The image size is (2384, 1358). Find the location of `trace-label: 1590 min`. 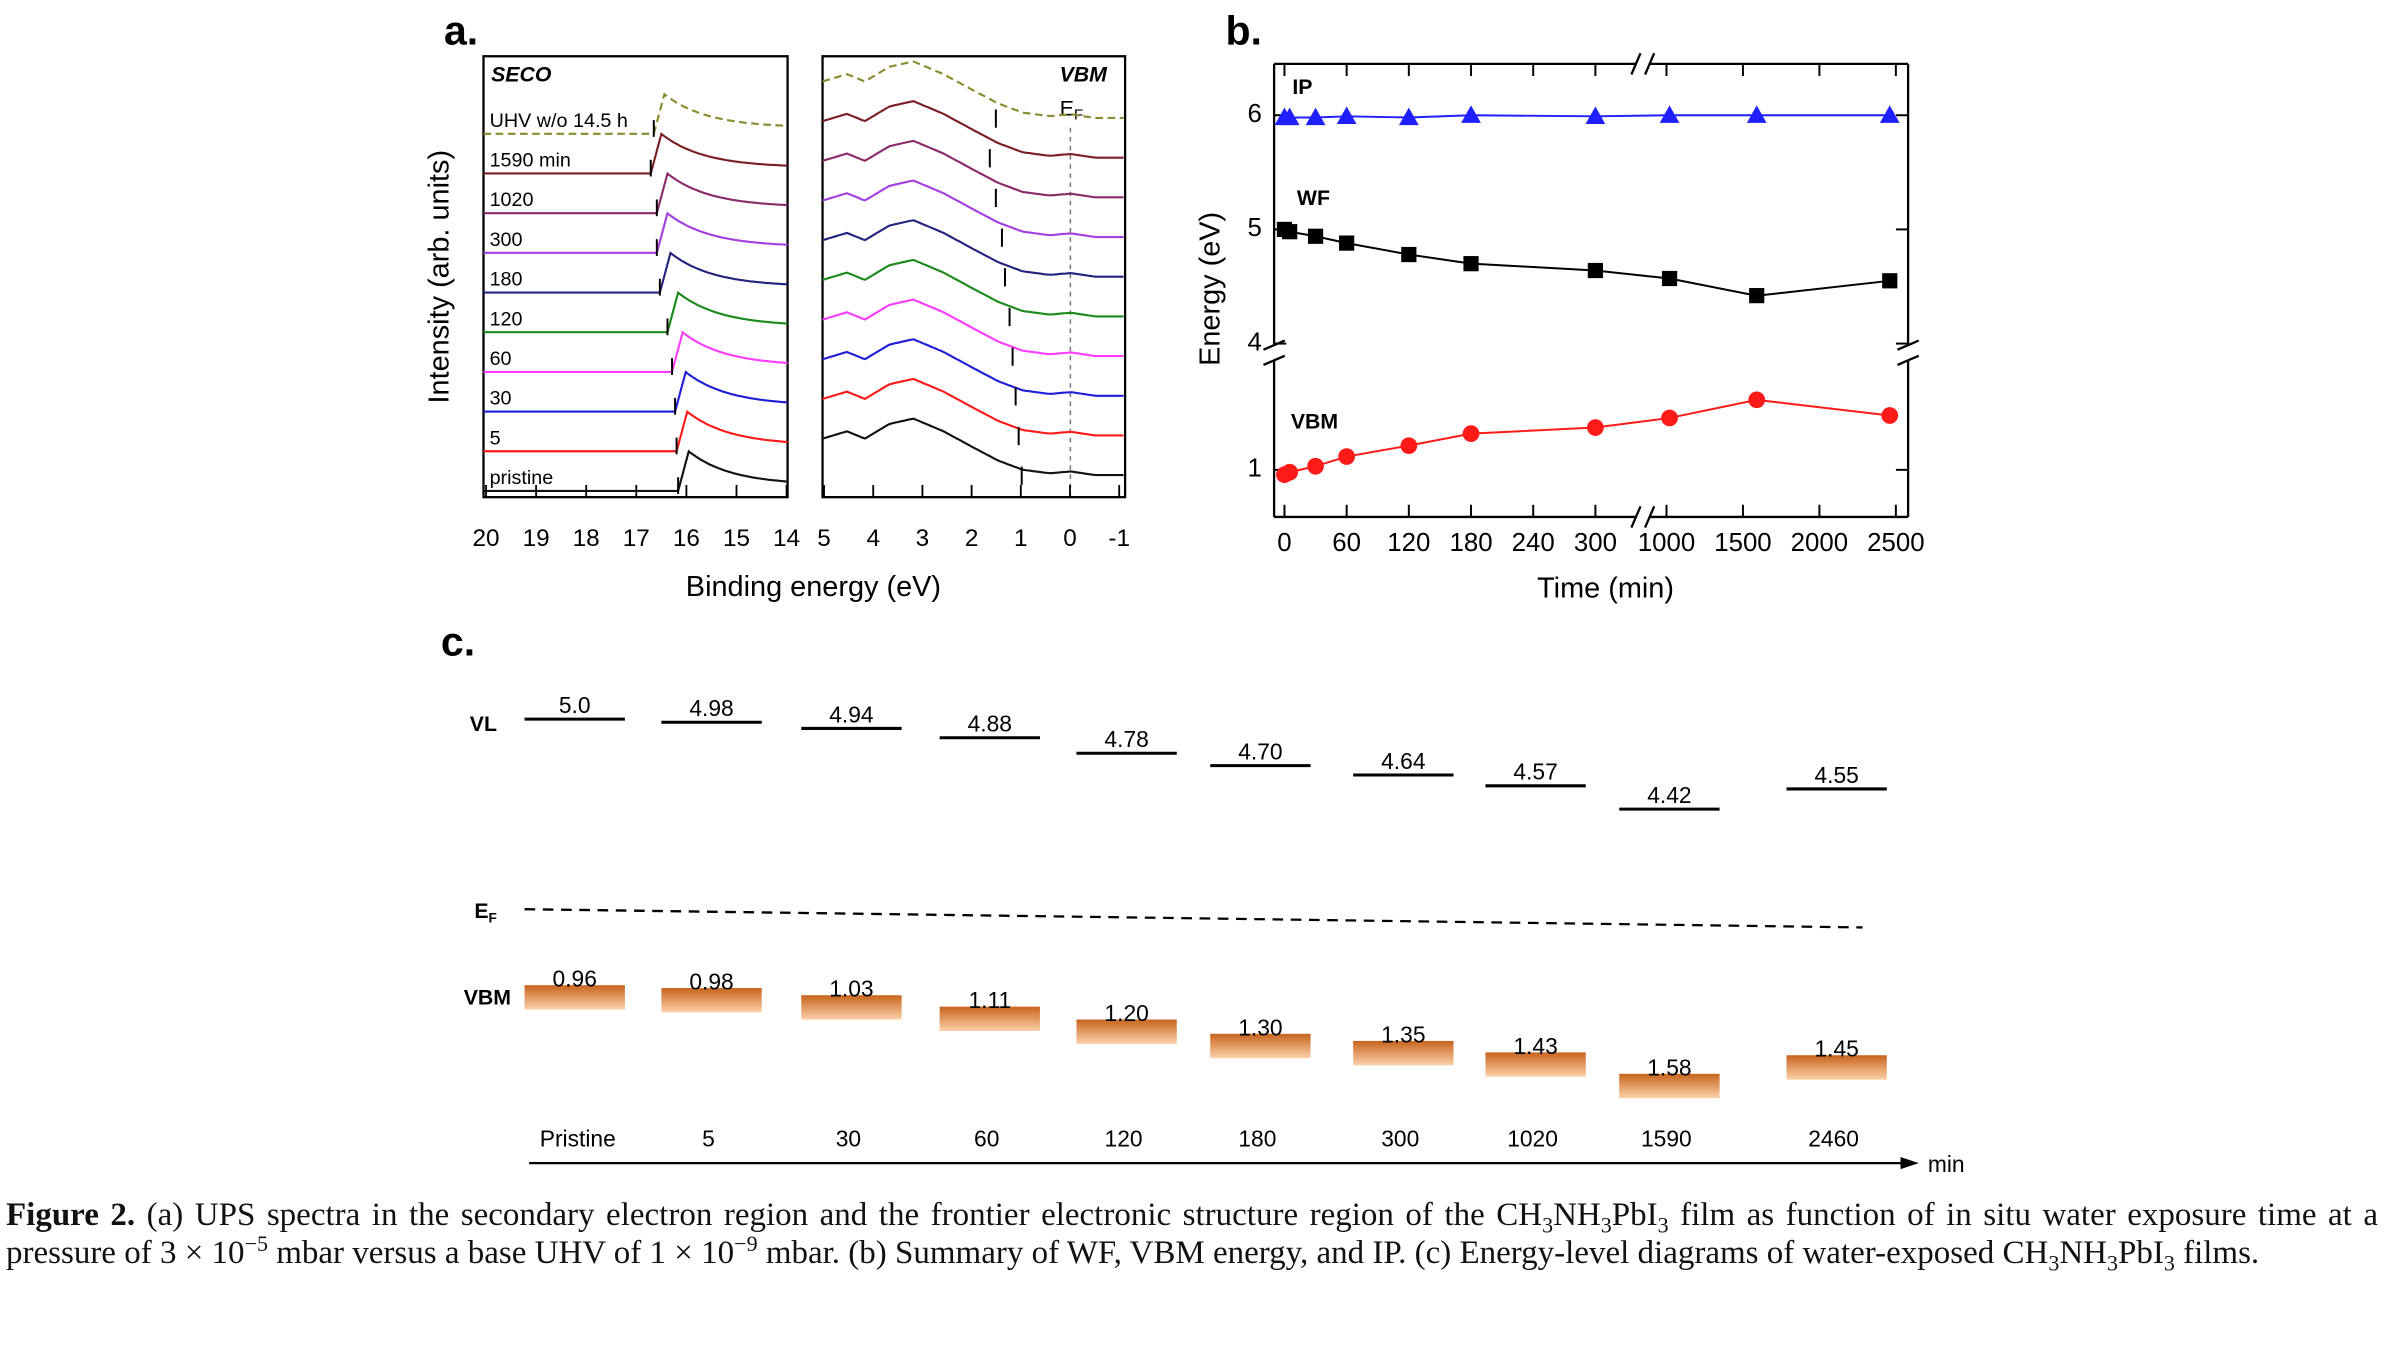

trace-label: 1590 min is located at coordinates (530, 161).